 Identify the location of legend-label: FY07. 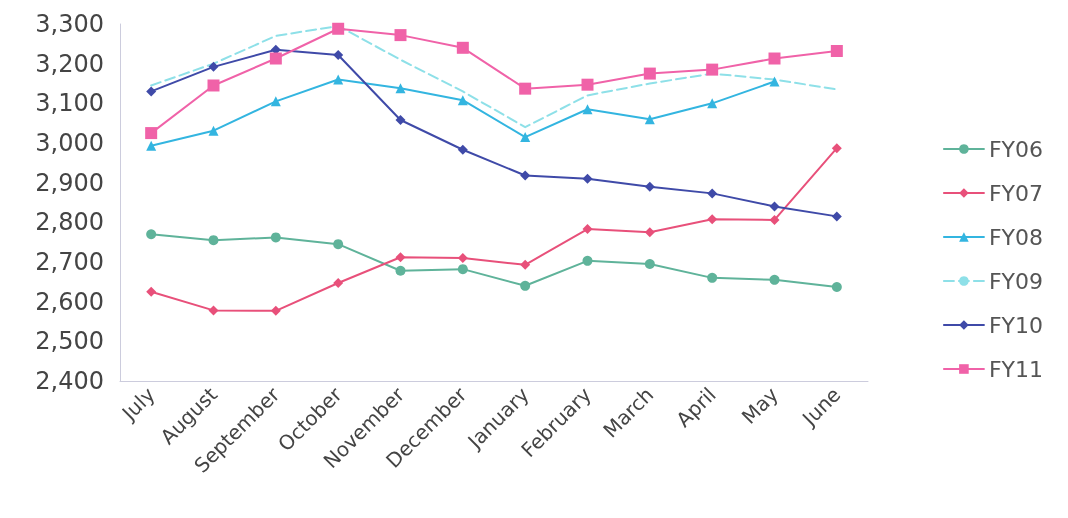
(1016, 193).